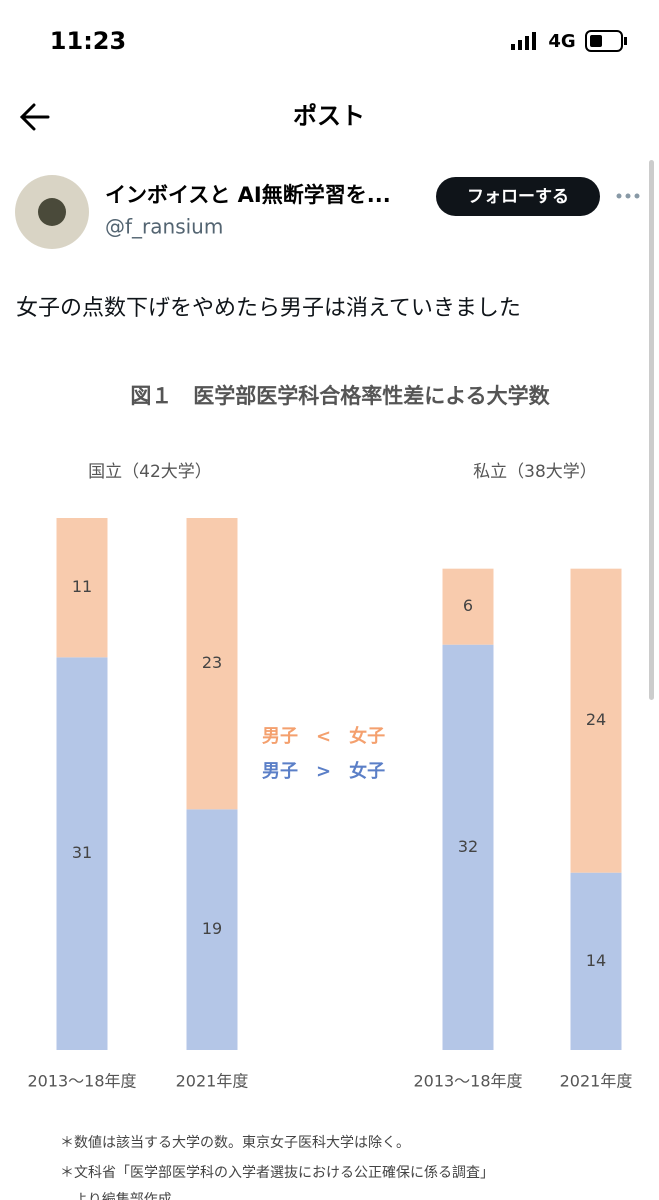 This screenshot has height=1200, width=659. Describe the element at coordinates (52, 212) in the screenshot. I see `avatar-figure` at that location.